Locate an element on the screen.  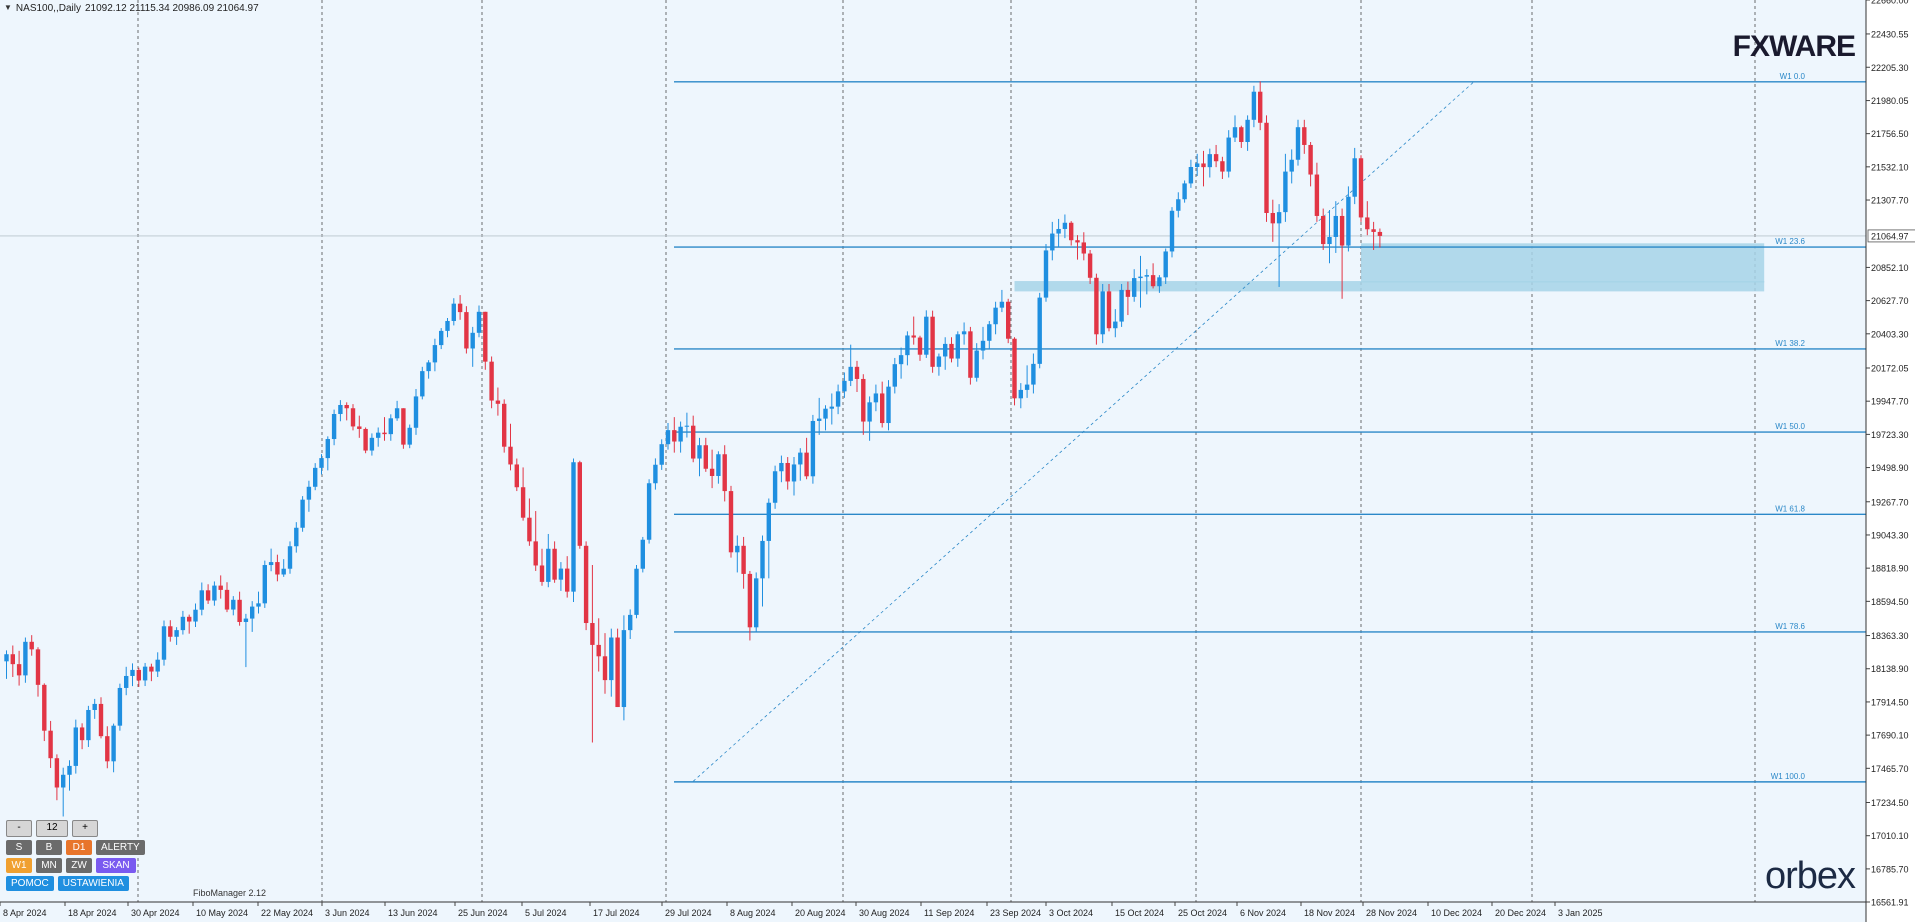
buy-button: B is located at coordinates (49, 847).